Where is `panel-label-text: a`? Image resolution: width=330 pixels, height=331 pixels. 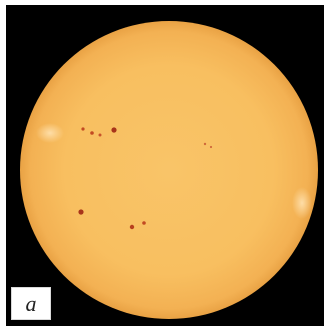 panel-label-text: a is located at coordinates (31, 303).